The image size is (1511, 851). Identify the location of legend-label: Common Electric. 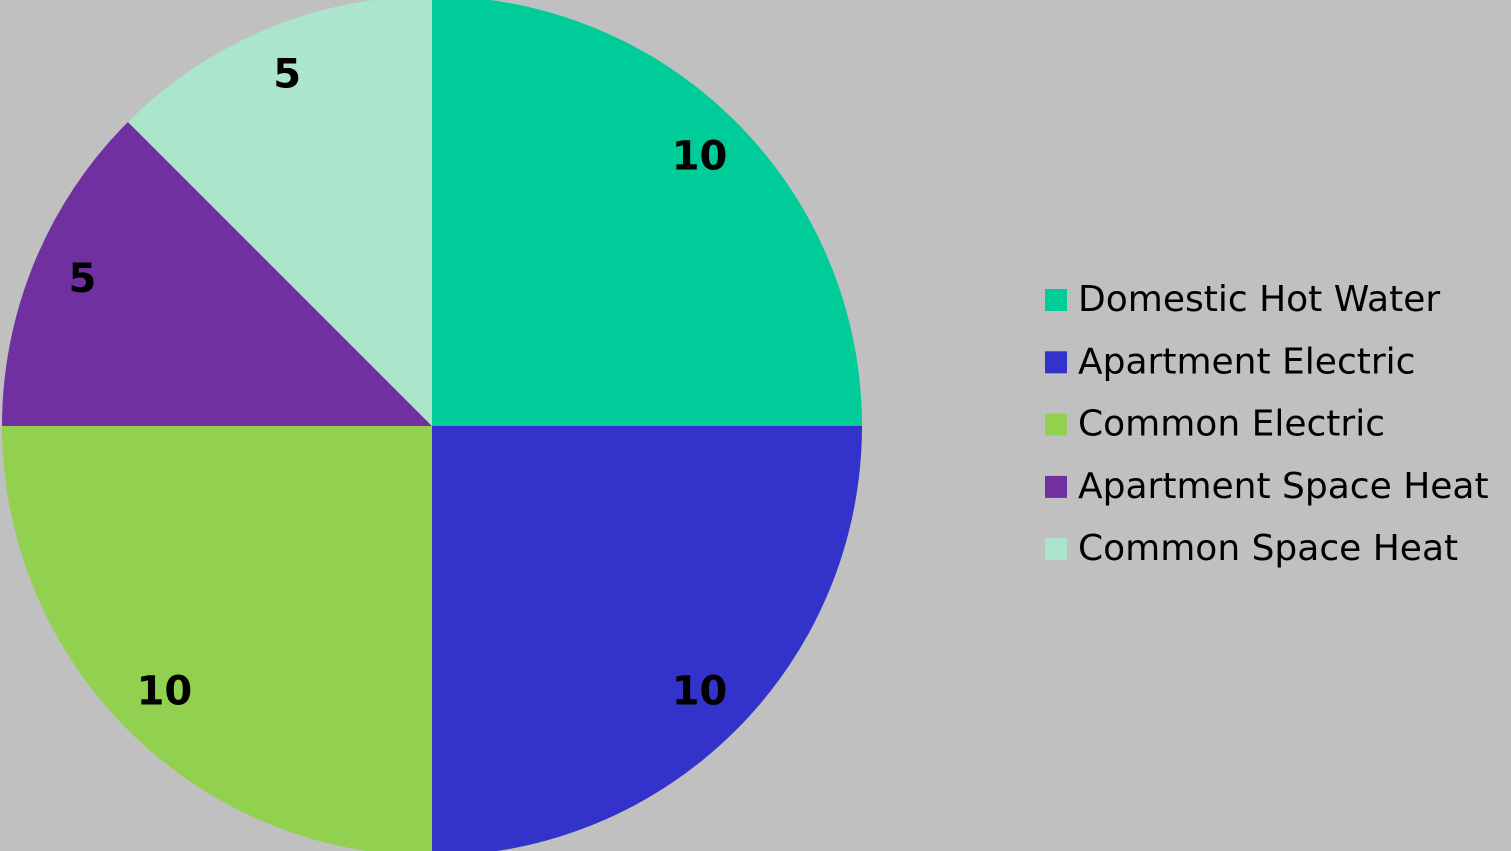
(1231, 424).